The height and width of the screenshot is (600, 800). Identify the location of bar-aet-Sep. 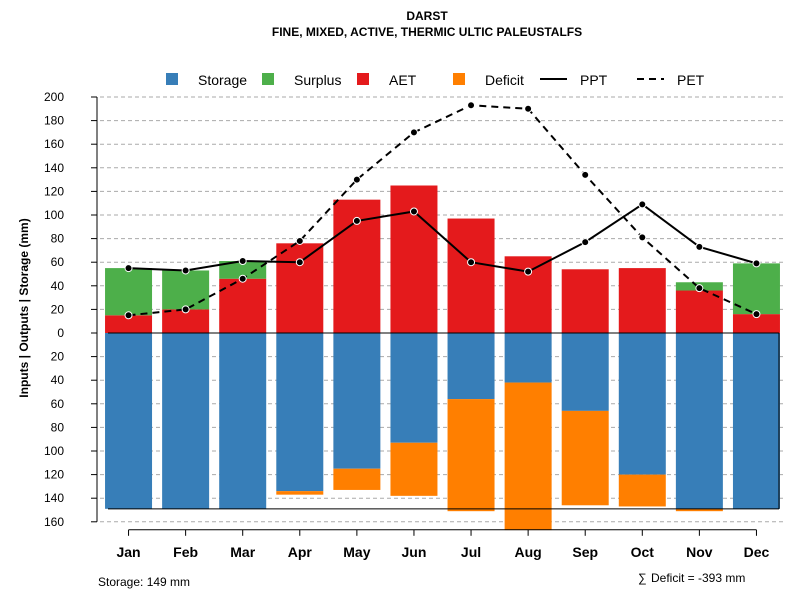
(585, 301).